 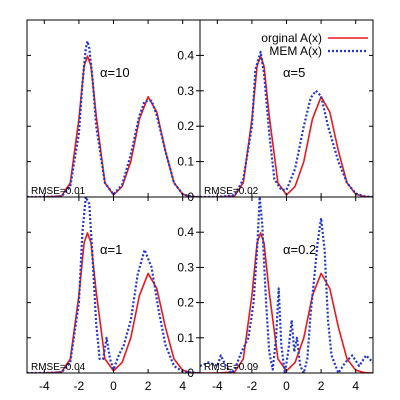 What do you see at coordinates (58, 367) in the screenshot?
I see `rmse-label: RMSE=0.04` at bounding box center [58, 367].